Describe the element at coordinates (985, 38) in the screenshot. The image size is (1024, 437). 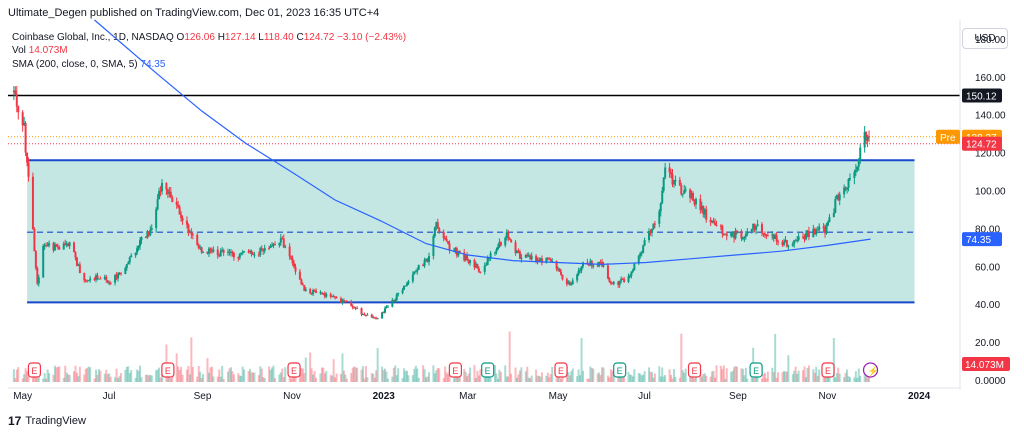
I see `currency-button: USD` at that location.